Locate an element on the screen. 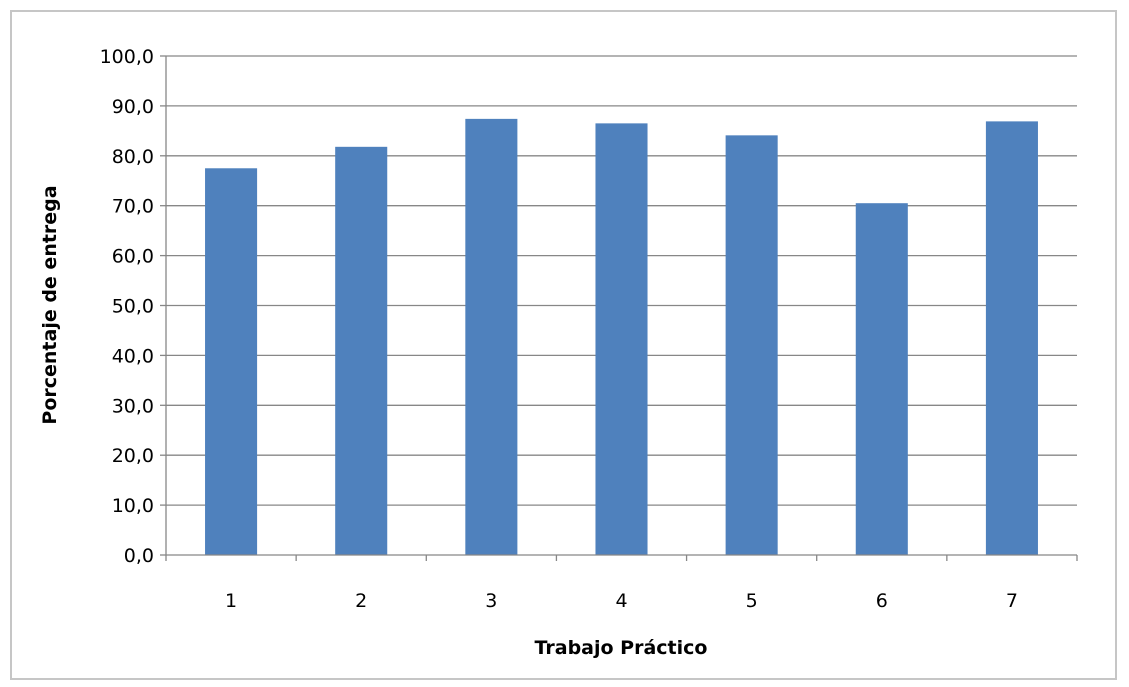  x-axis-title: Trabajo Práctico is located at coordinates (621, 648).